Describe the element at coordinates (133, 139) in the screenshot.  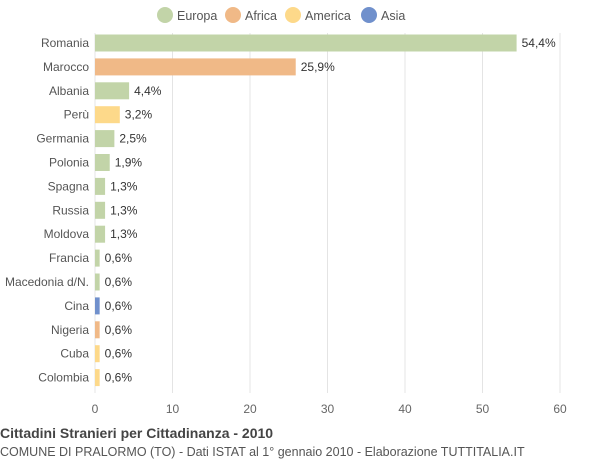
I see `value-label: 2,5%` at that location.